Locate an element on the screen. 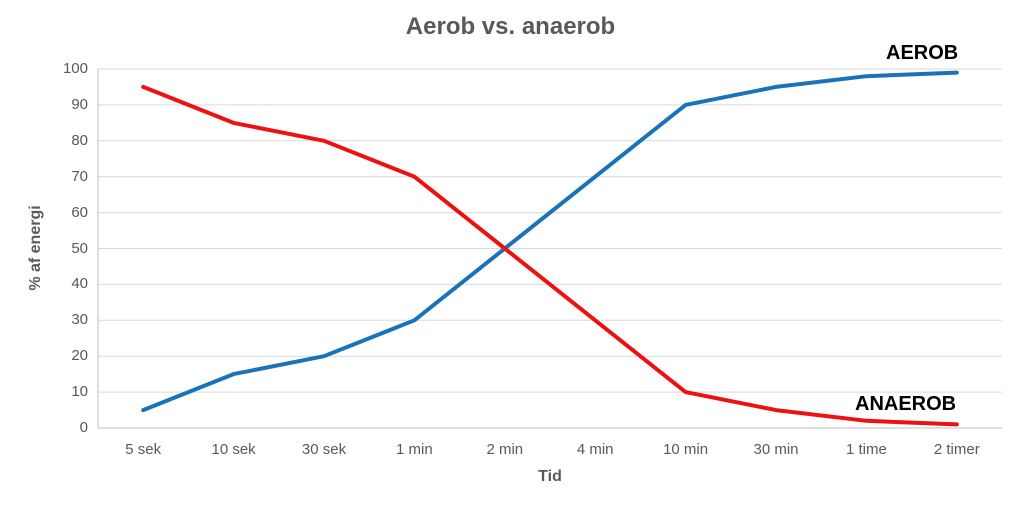 The width and height of the screenshot is (1021, 517). y-tick-30: 30 is located at coordinates (79, 320).